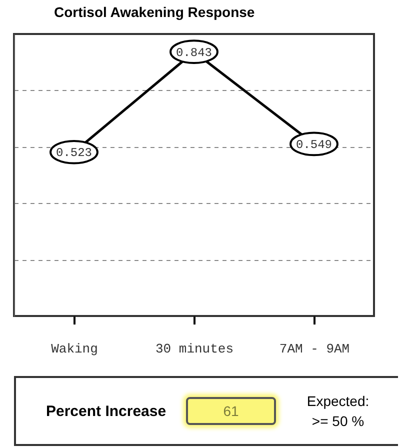  Describe the element at coordinates (154, 12) in the screenshot. I see `chart-title: Cortisol Awakening Response` at that location.